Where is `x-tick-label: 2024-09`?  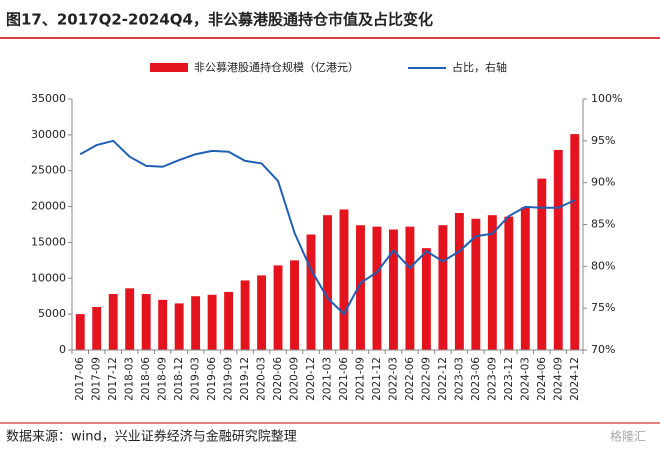
x-tick-label: 2024-09 is located at coordinates (558, 379).